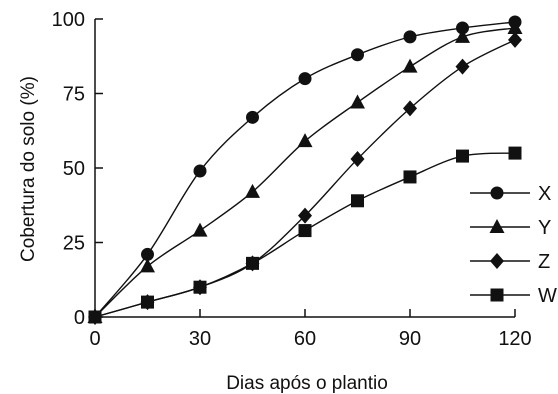 This screenshot has width=558, height=394. What do you see at coordinates (79, 318) in the screenshot?
I see `y-tick-label: 0` at bounding box center [79, 318].